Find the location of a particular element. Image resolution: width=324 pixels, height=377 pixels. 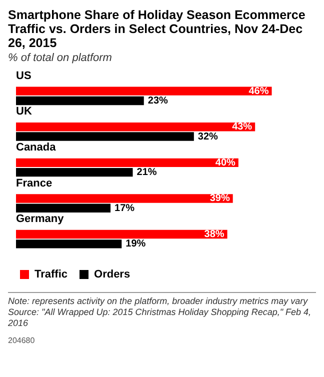

y-tick-label: UK is located at coordinates (24, 112).